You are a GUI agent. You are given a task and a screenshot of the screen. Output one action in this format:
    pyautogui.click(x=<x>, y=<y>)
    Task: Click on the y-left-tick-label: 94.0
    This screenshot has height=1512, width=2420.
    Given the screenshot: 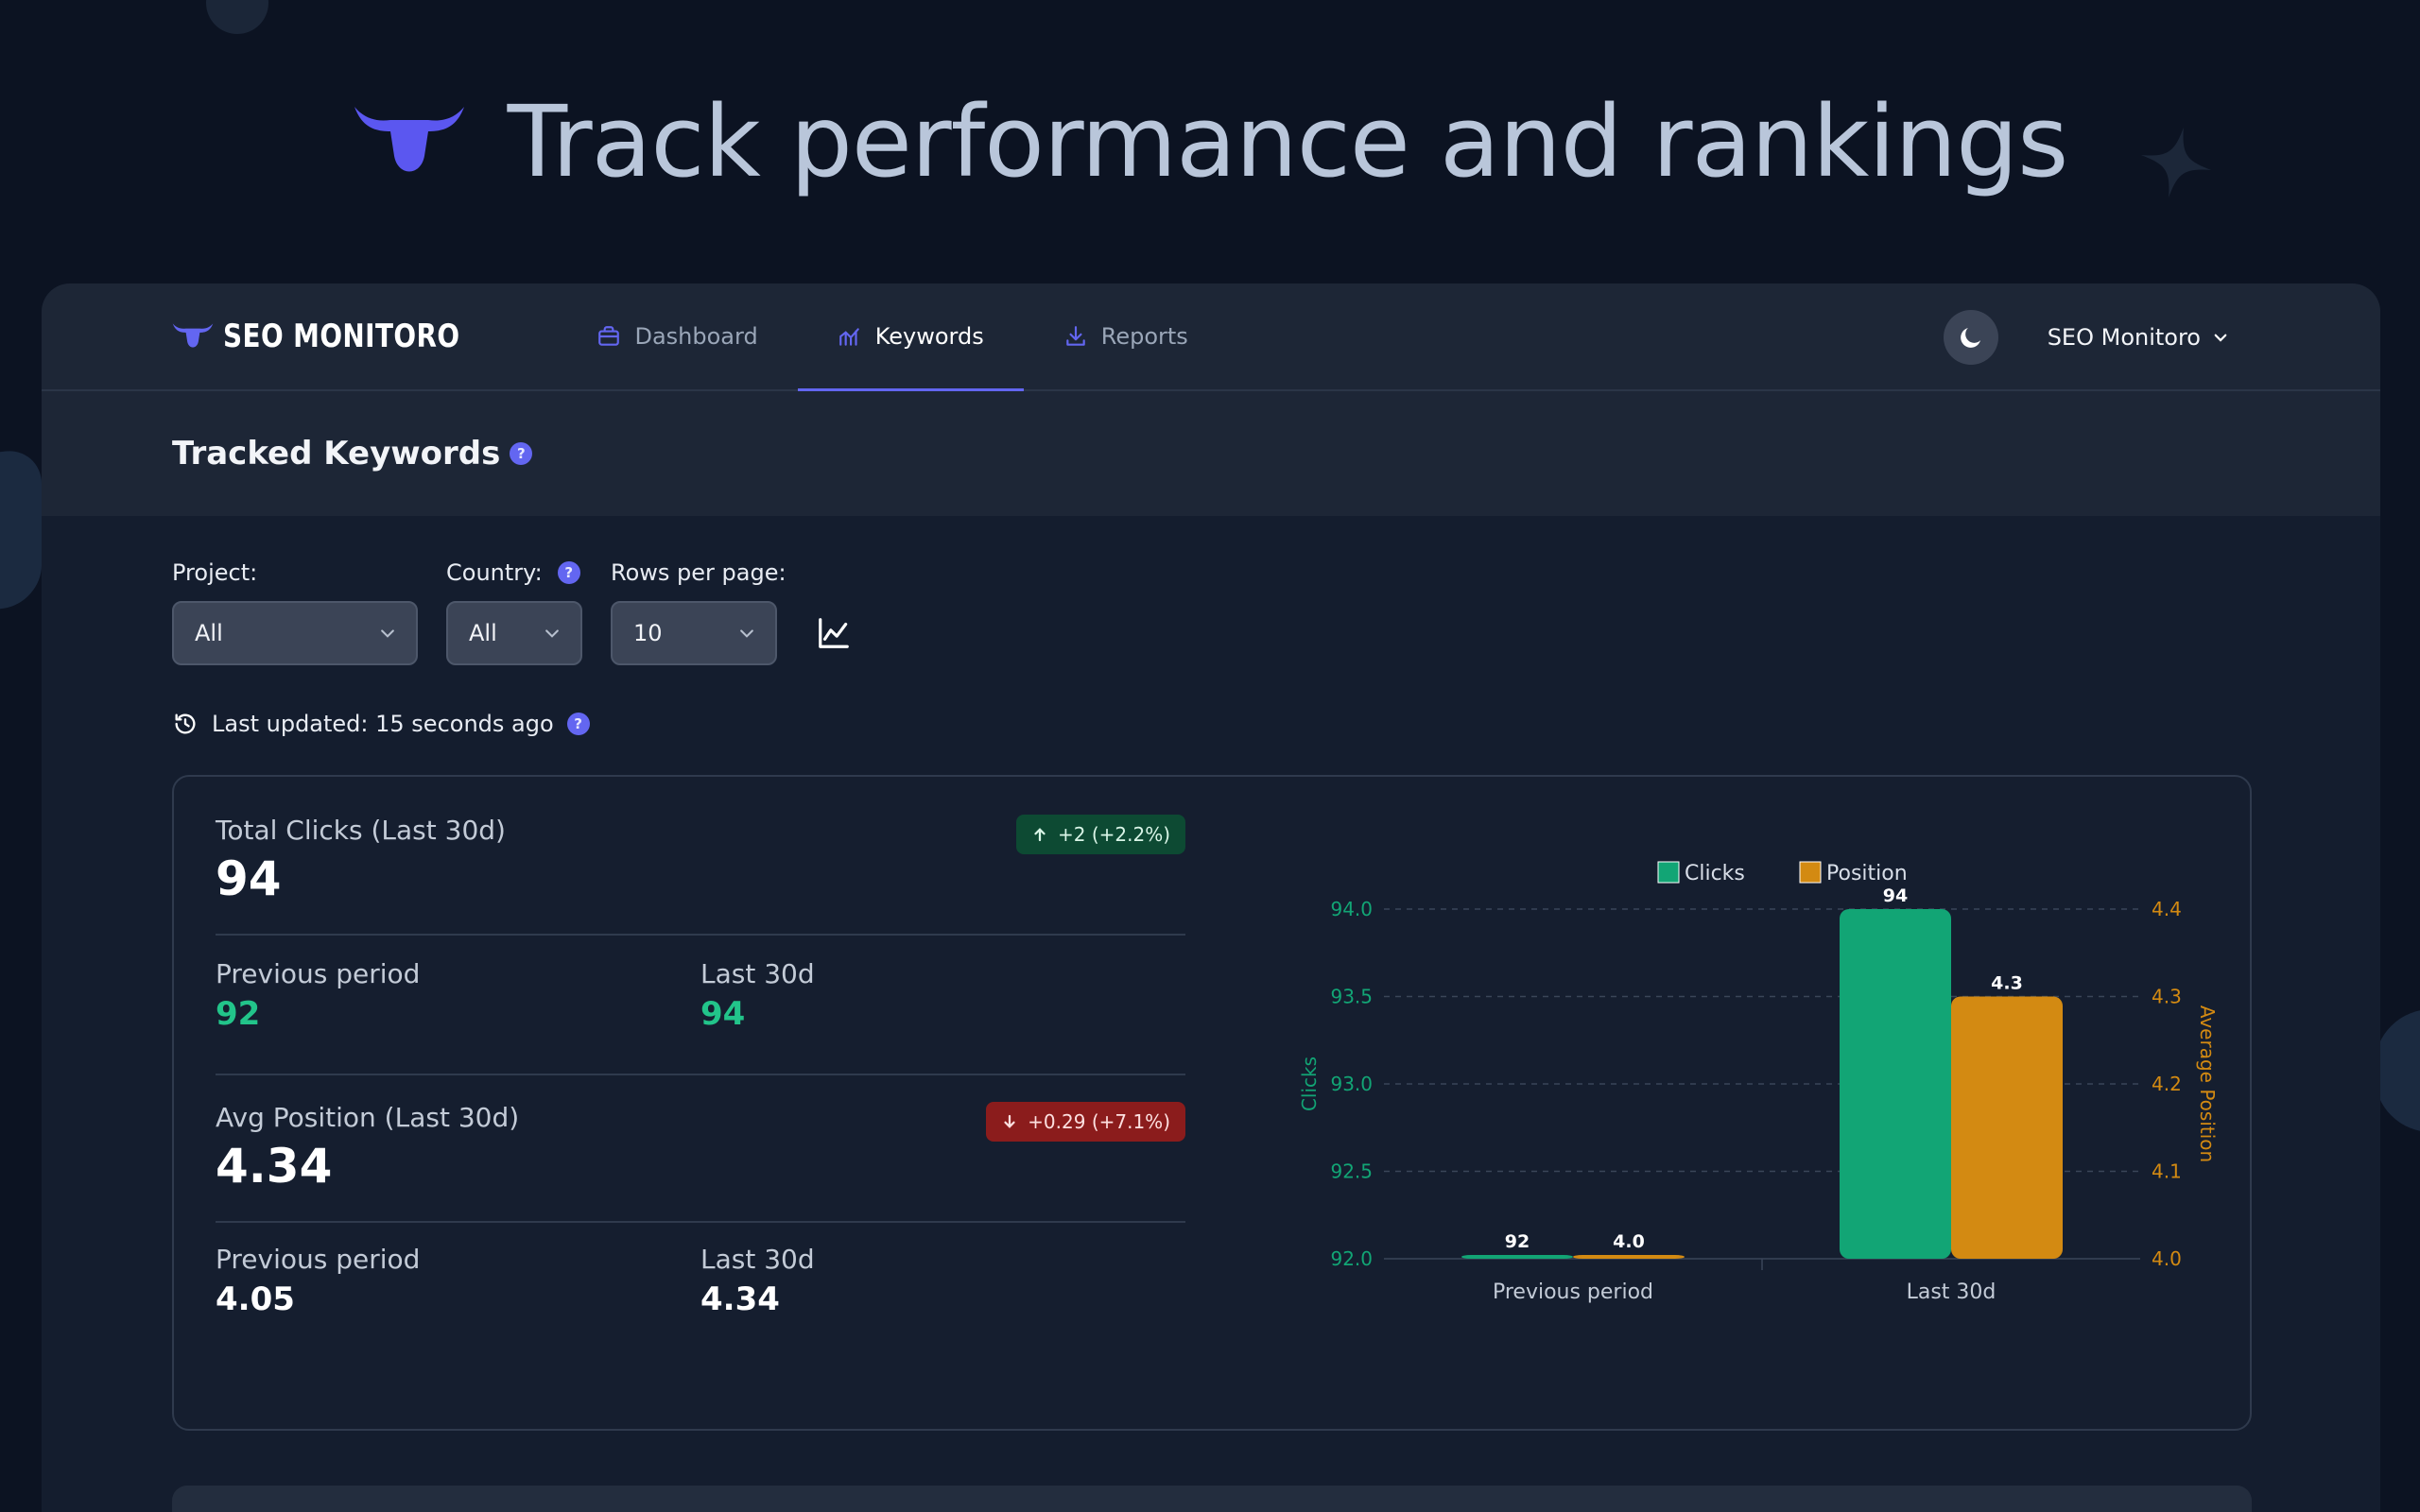 What is the action you would take?
    pyautogui.click(x=1352, y=909)
    